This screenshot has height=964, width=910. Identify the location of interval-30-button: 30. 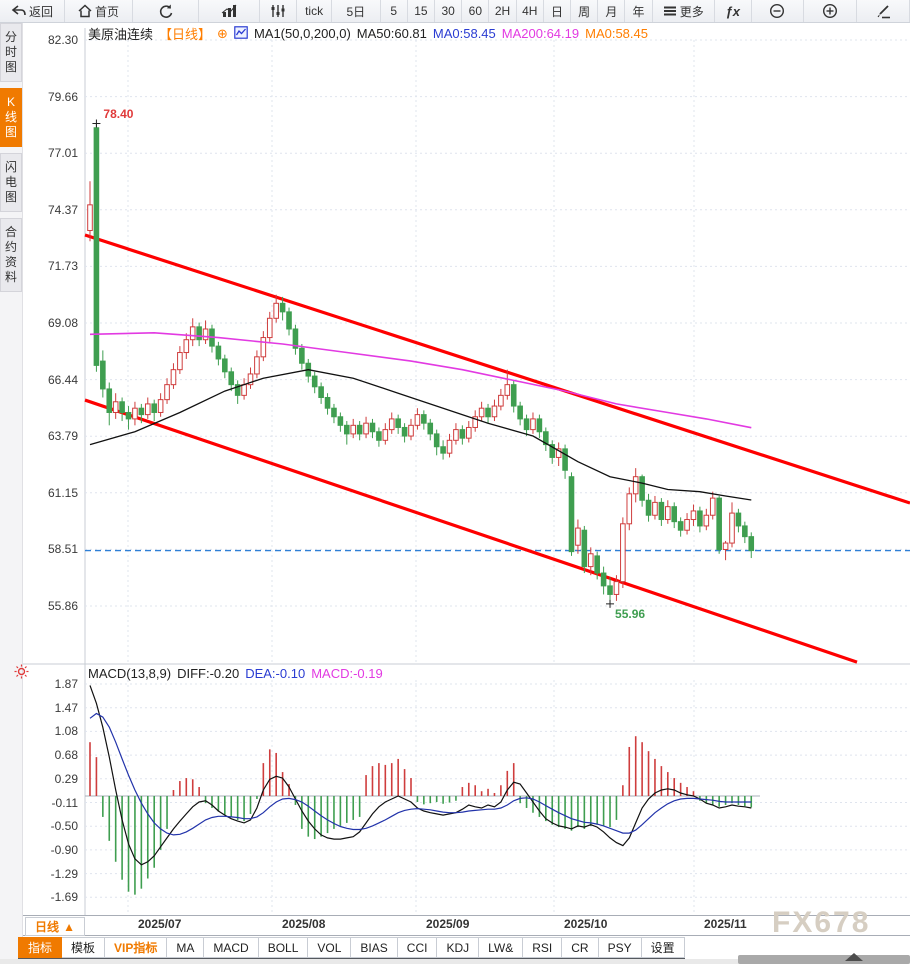
(449, 11).